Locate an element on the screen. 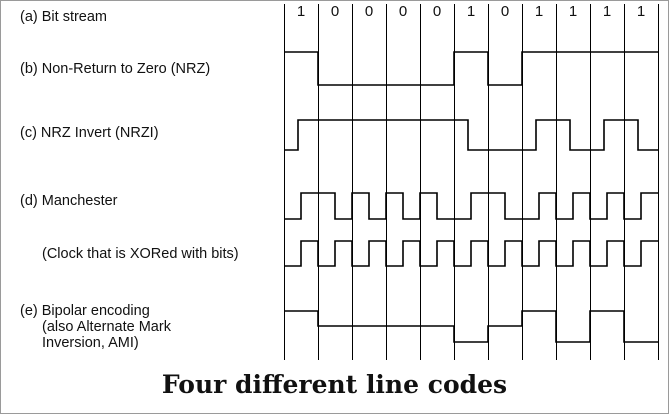 The height and width of the screenshot is (414, 669). label-manchester: (d) Manchester is located at coordinates (69, 201).